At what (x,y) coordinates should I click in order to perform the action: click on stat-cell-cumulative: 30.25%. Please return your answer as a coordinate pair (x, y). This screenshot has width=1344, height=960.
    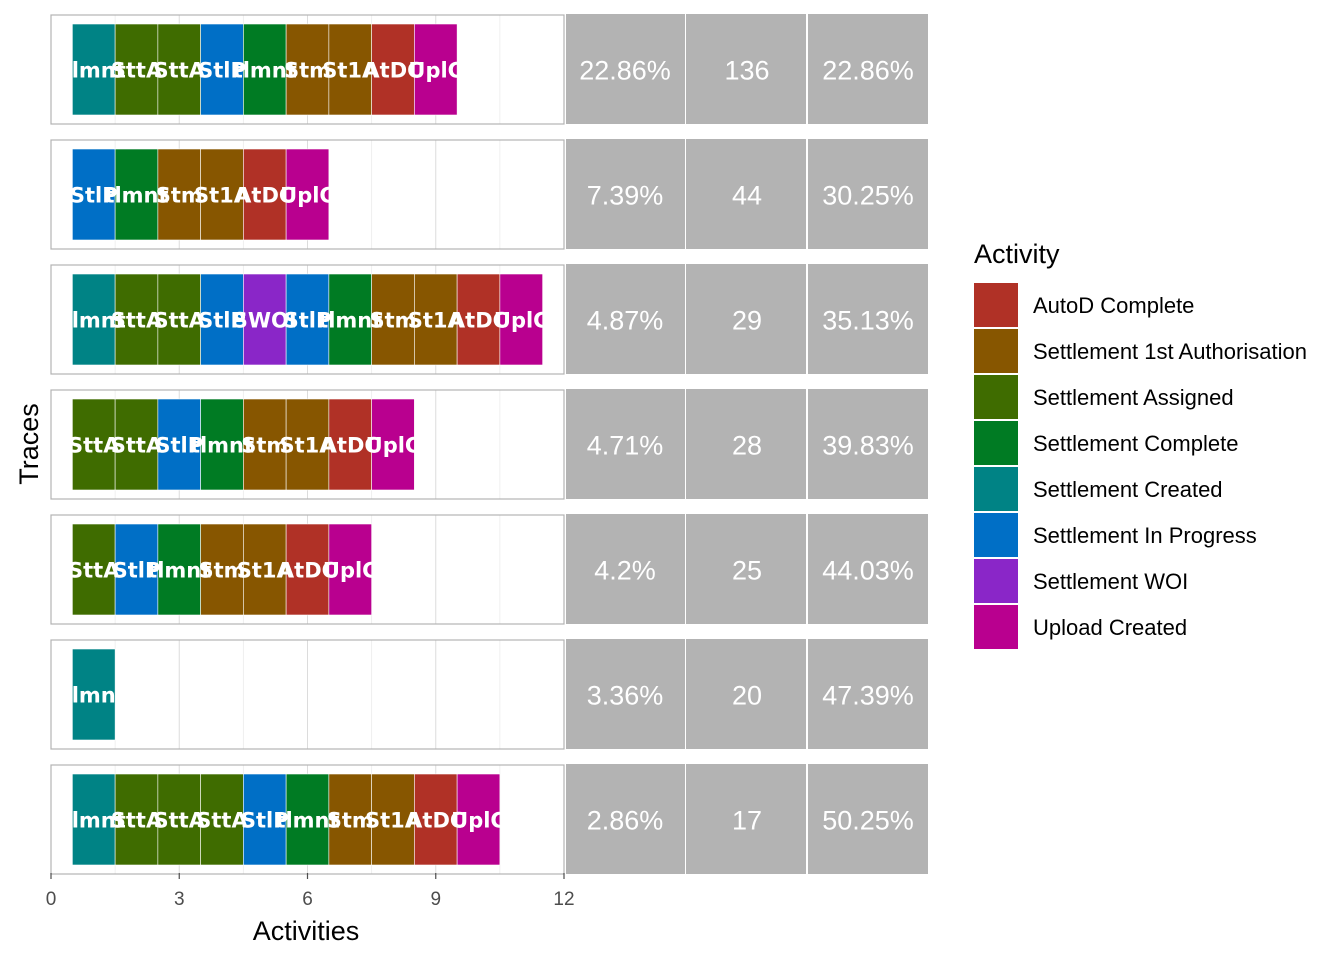
    Looking at the image, I should click on (868, 194).